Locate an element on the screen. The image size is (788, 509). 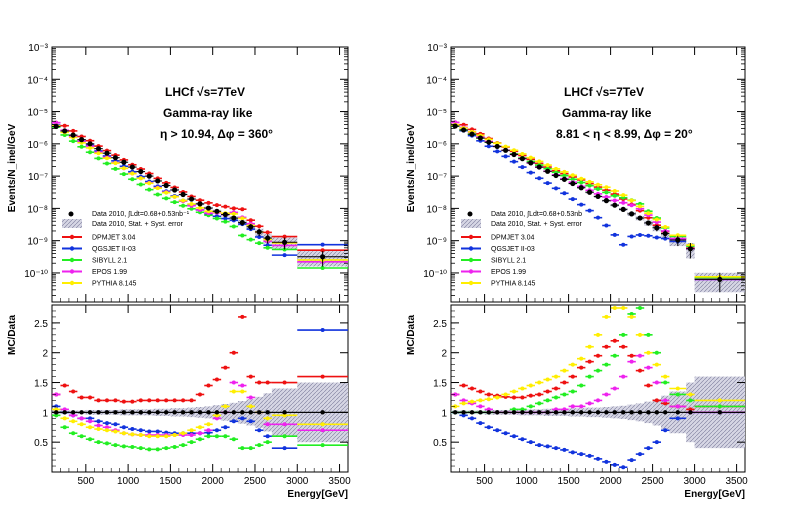
y-tick-label: 10⁻¹⁰ is located at coordinates (36, 274).